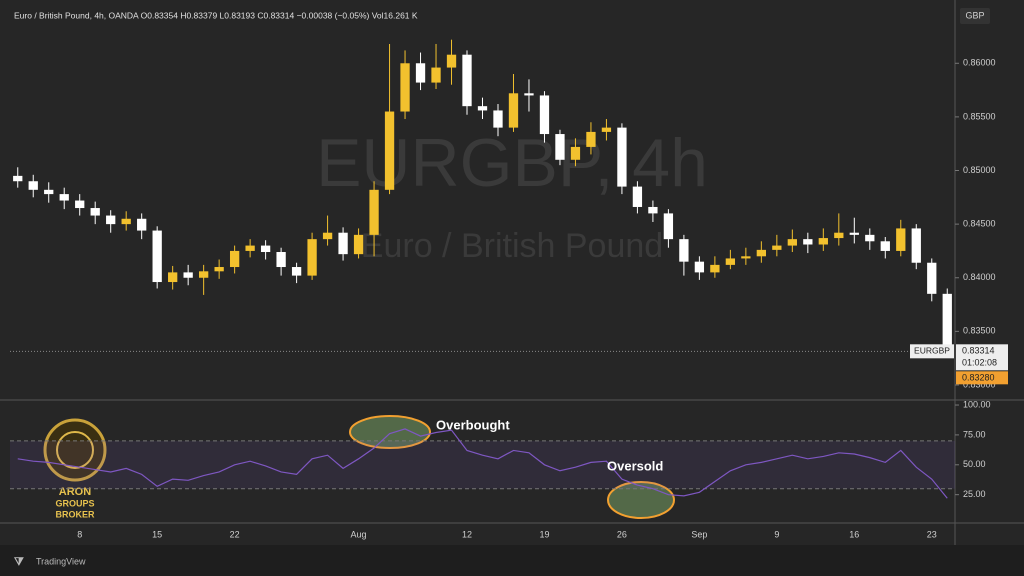  What do you see at coordinates (982, 378) in the screenshot?
I see `second-price-box` at bounding box center [982, 378].